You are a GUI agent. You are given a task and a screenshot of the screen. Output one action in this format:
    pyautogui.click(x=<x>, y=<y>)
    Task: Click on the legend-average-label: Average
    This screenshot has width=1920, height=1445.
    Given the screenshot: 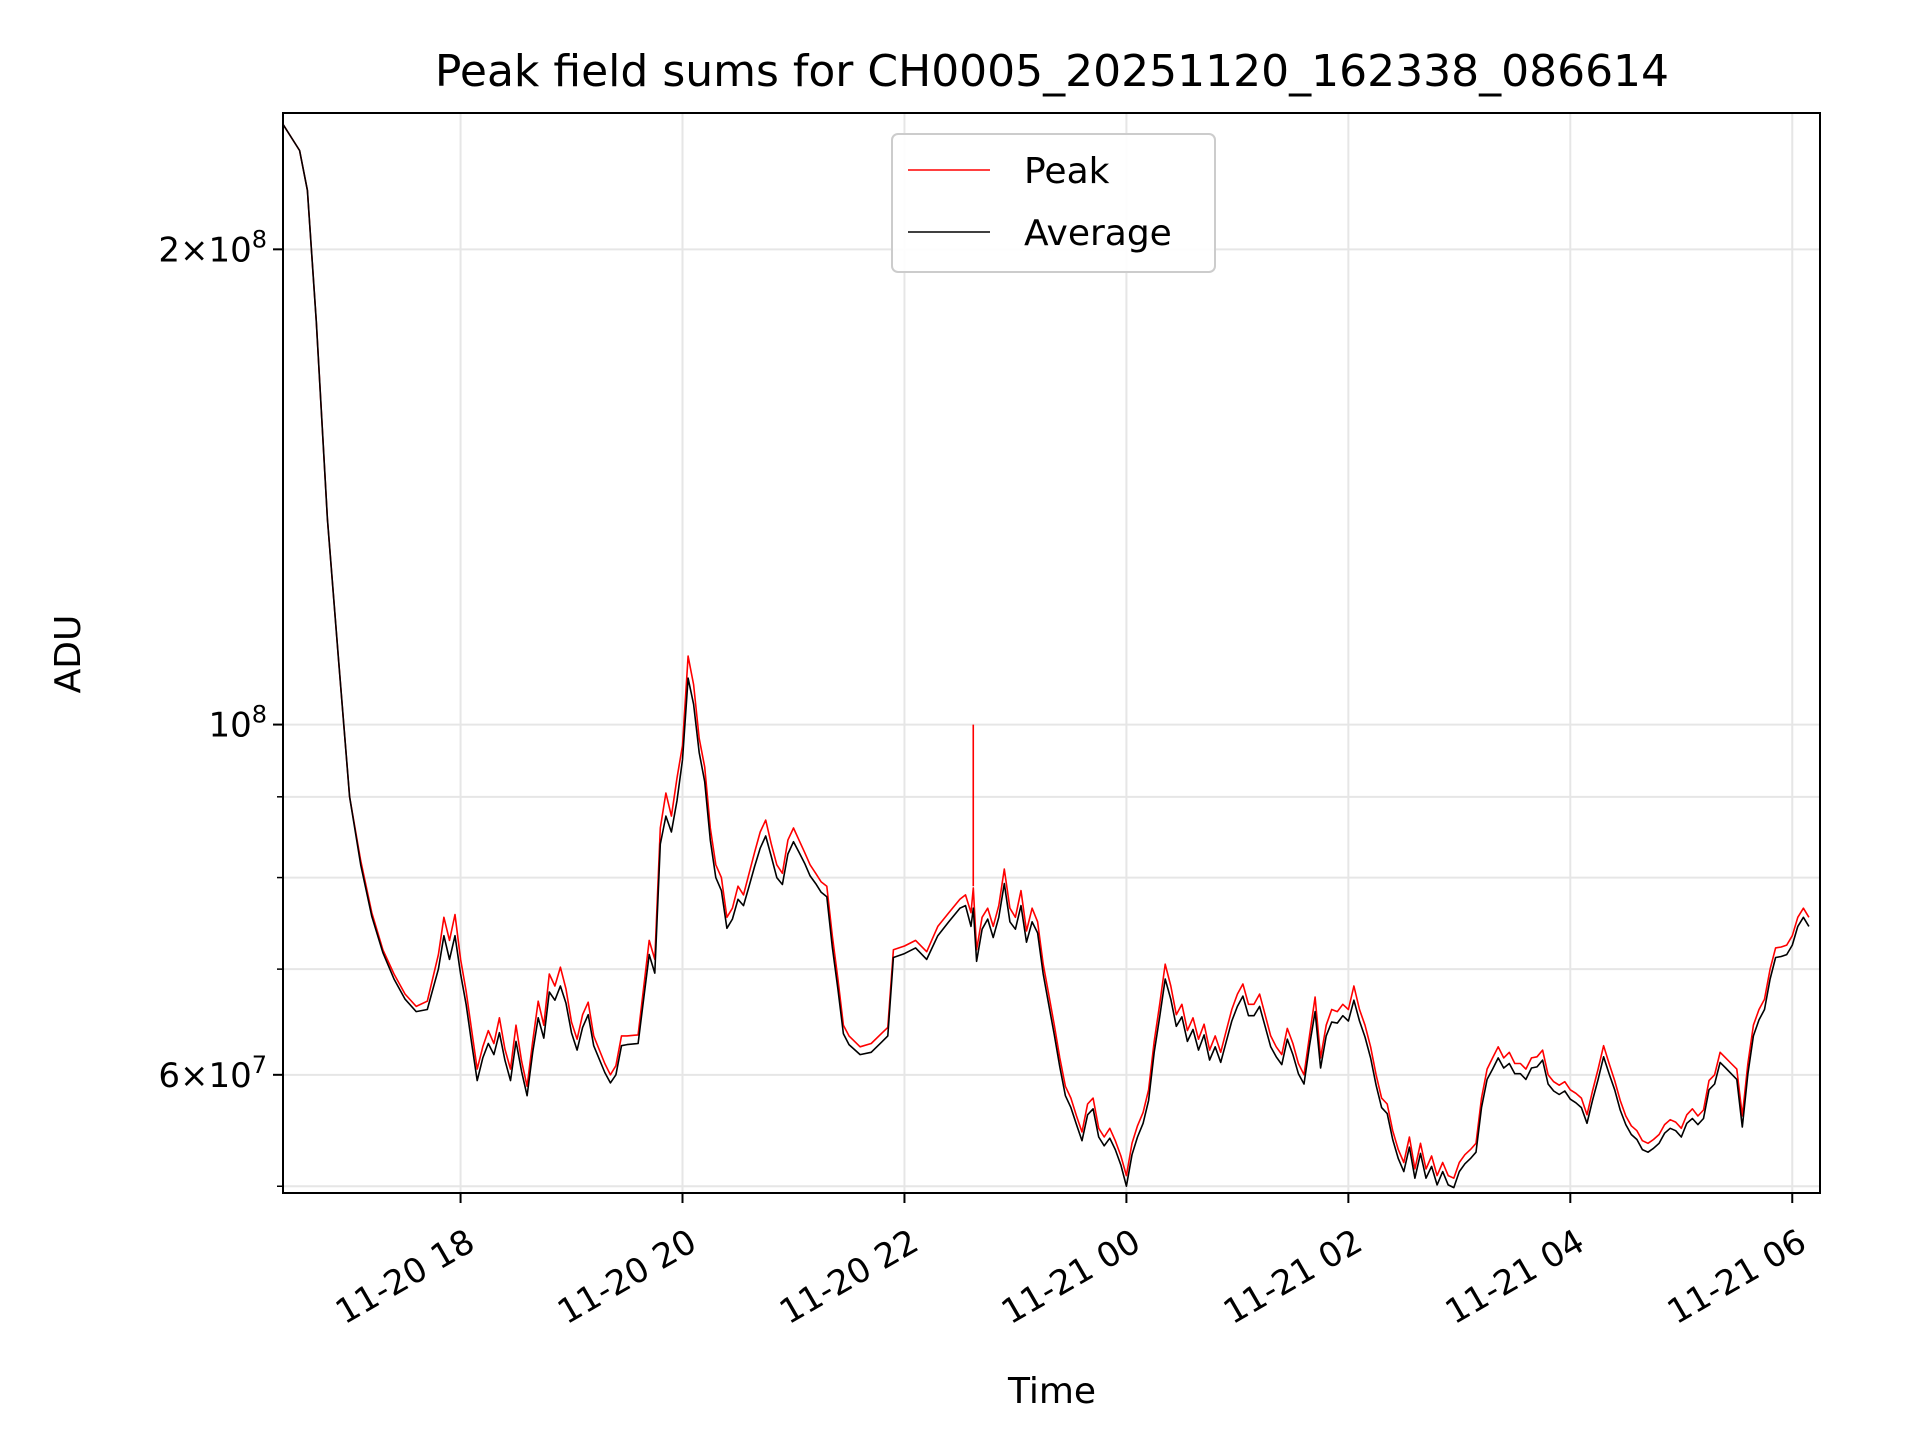 What is the action you would take?
    pyautogui.click(x=1098, y=233)
    